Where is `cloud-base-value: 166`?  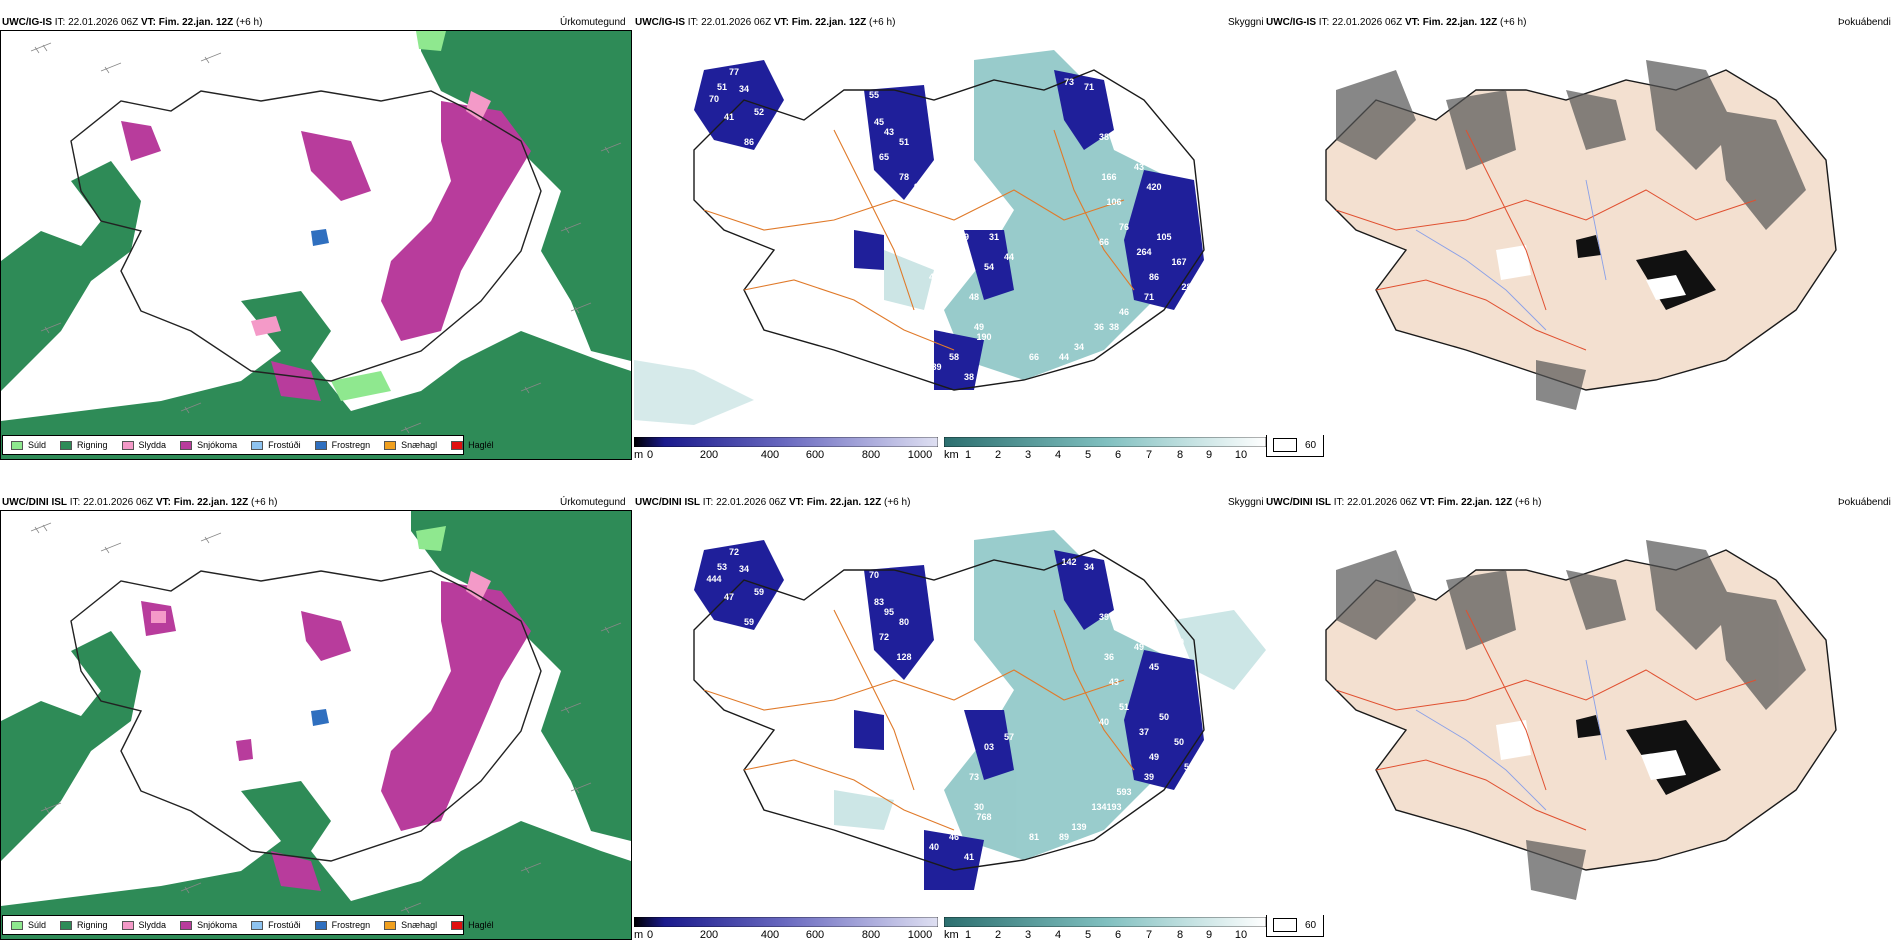 cloud-base-value: 166 is located at coordinates (1108, 177).